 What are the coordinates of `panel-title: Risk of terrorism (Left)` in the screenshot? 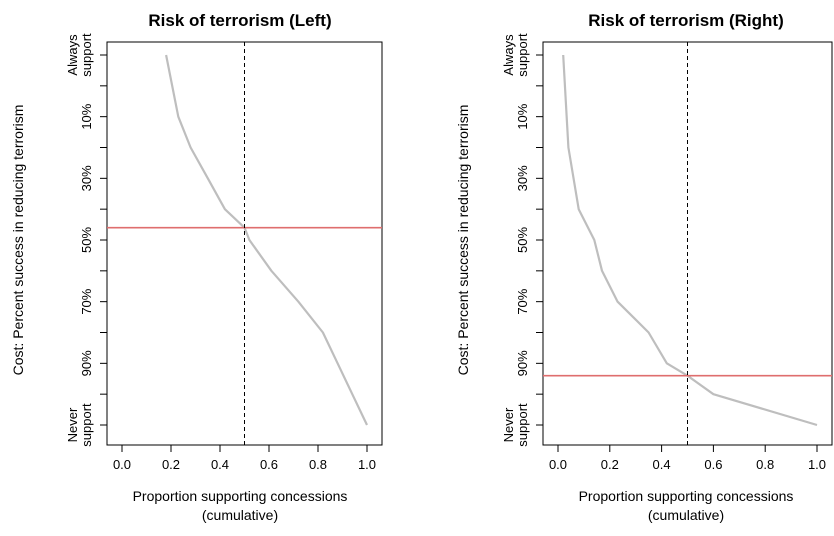 It's located at (239, 20).